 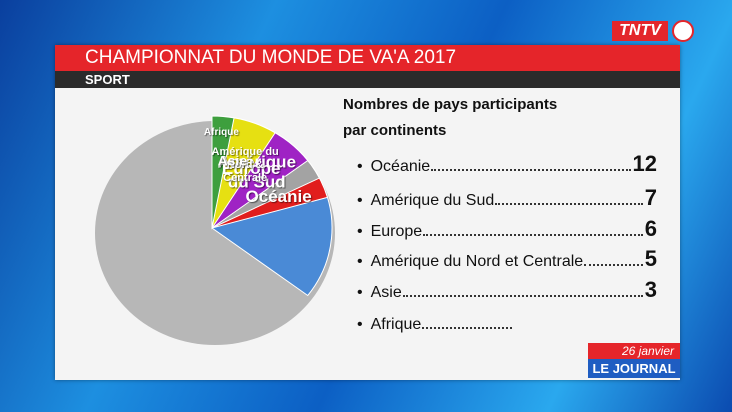 I want to click on value-label: 6, so click(x=650, y=228).